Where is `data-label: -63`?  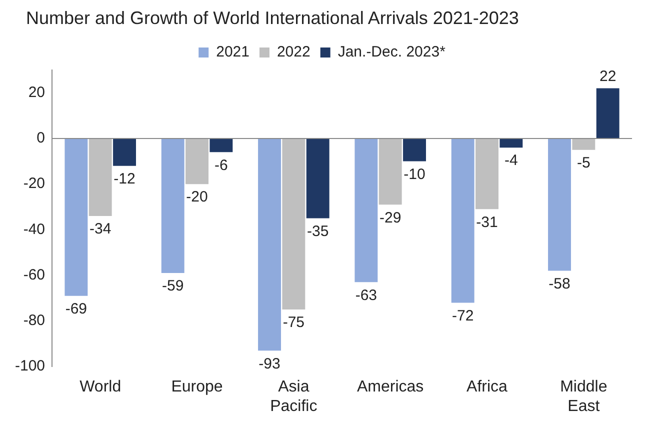
data-label: -63 is located at coordinates (366, 295).